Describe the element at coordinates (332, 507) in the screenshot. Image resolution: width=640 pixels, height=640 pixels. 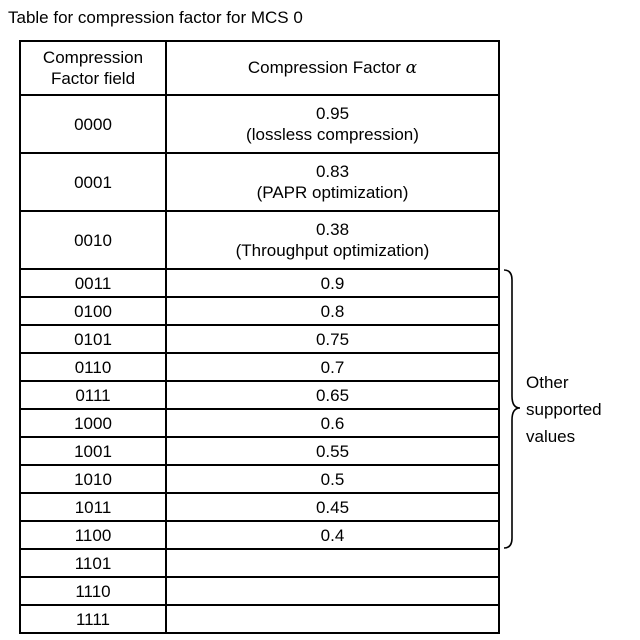
I see `factor-cell: 0.45` at that location.